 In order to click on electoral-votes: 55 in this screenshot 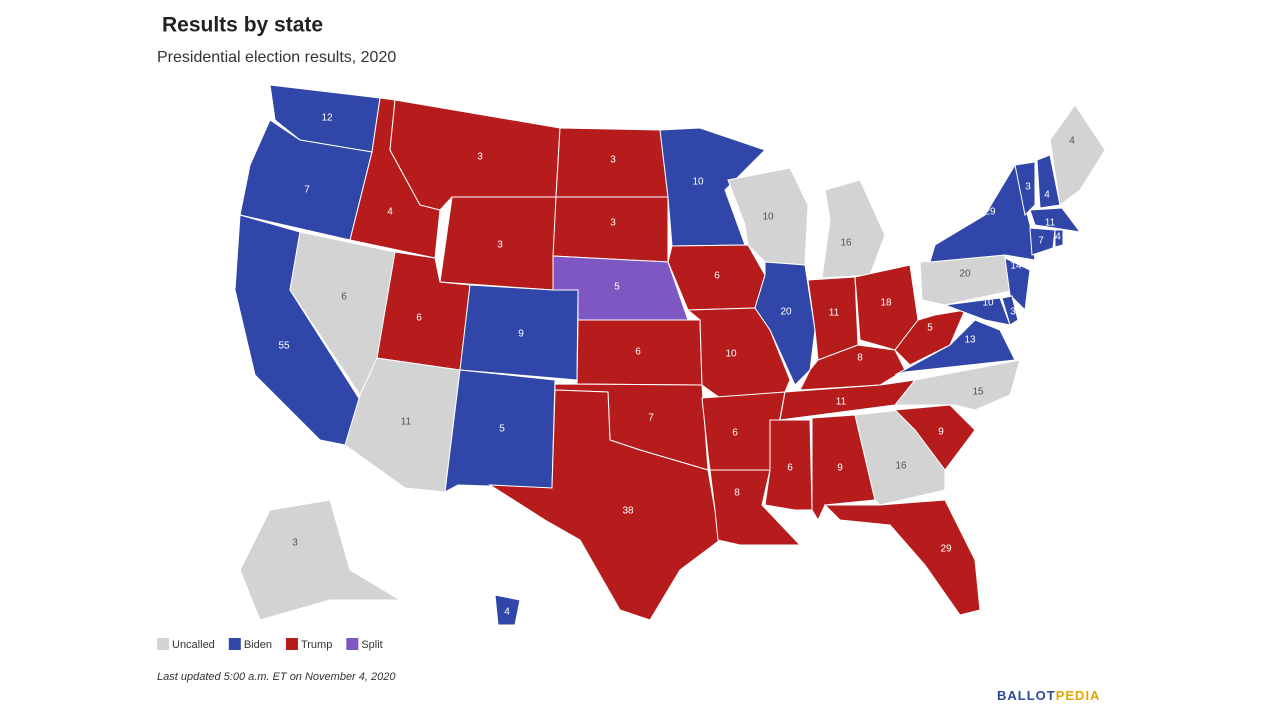, I will do `click(284, 346)`.